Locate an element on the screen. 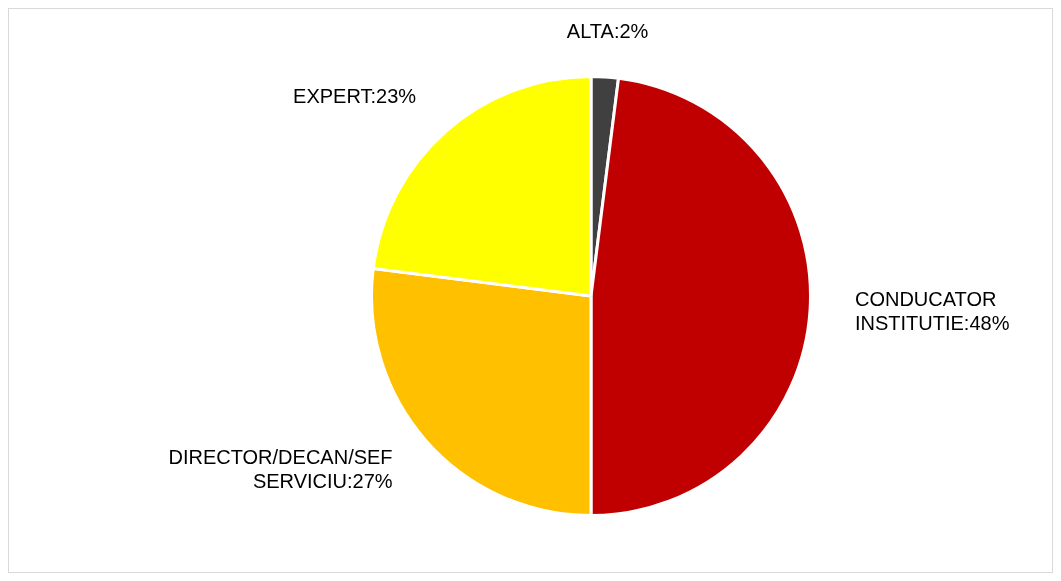 The width and height of the screenshot is (1061, 581). slice-label: CONDUCATOR INSTITUTIE:48% is located at coordinates (932, 311).